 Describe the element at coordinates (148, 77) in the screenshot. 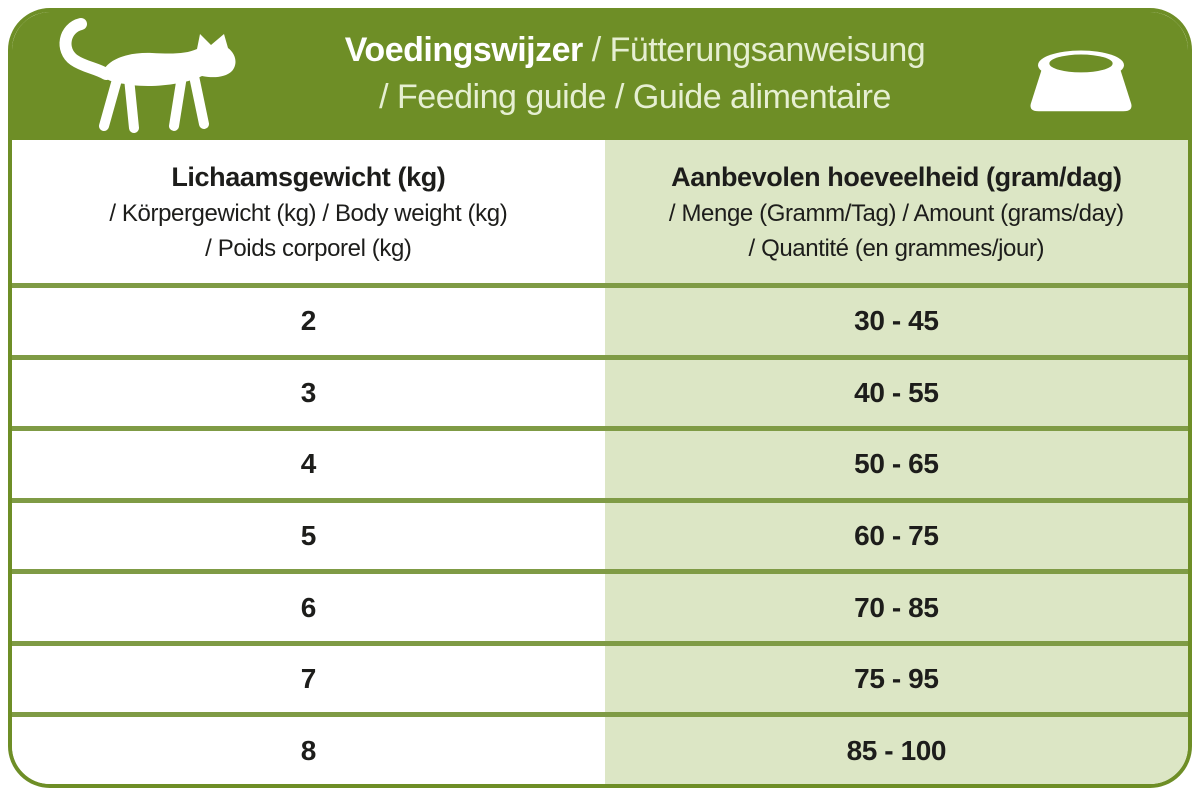

I see `cat-silhouette-icon` at that location.